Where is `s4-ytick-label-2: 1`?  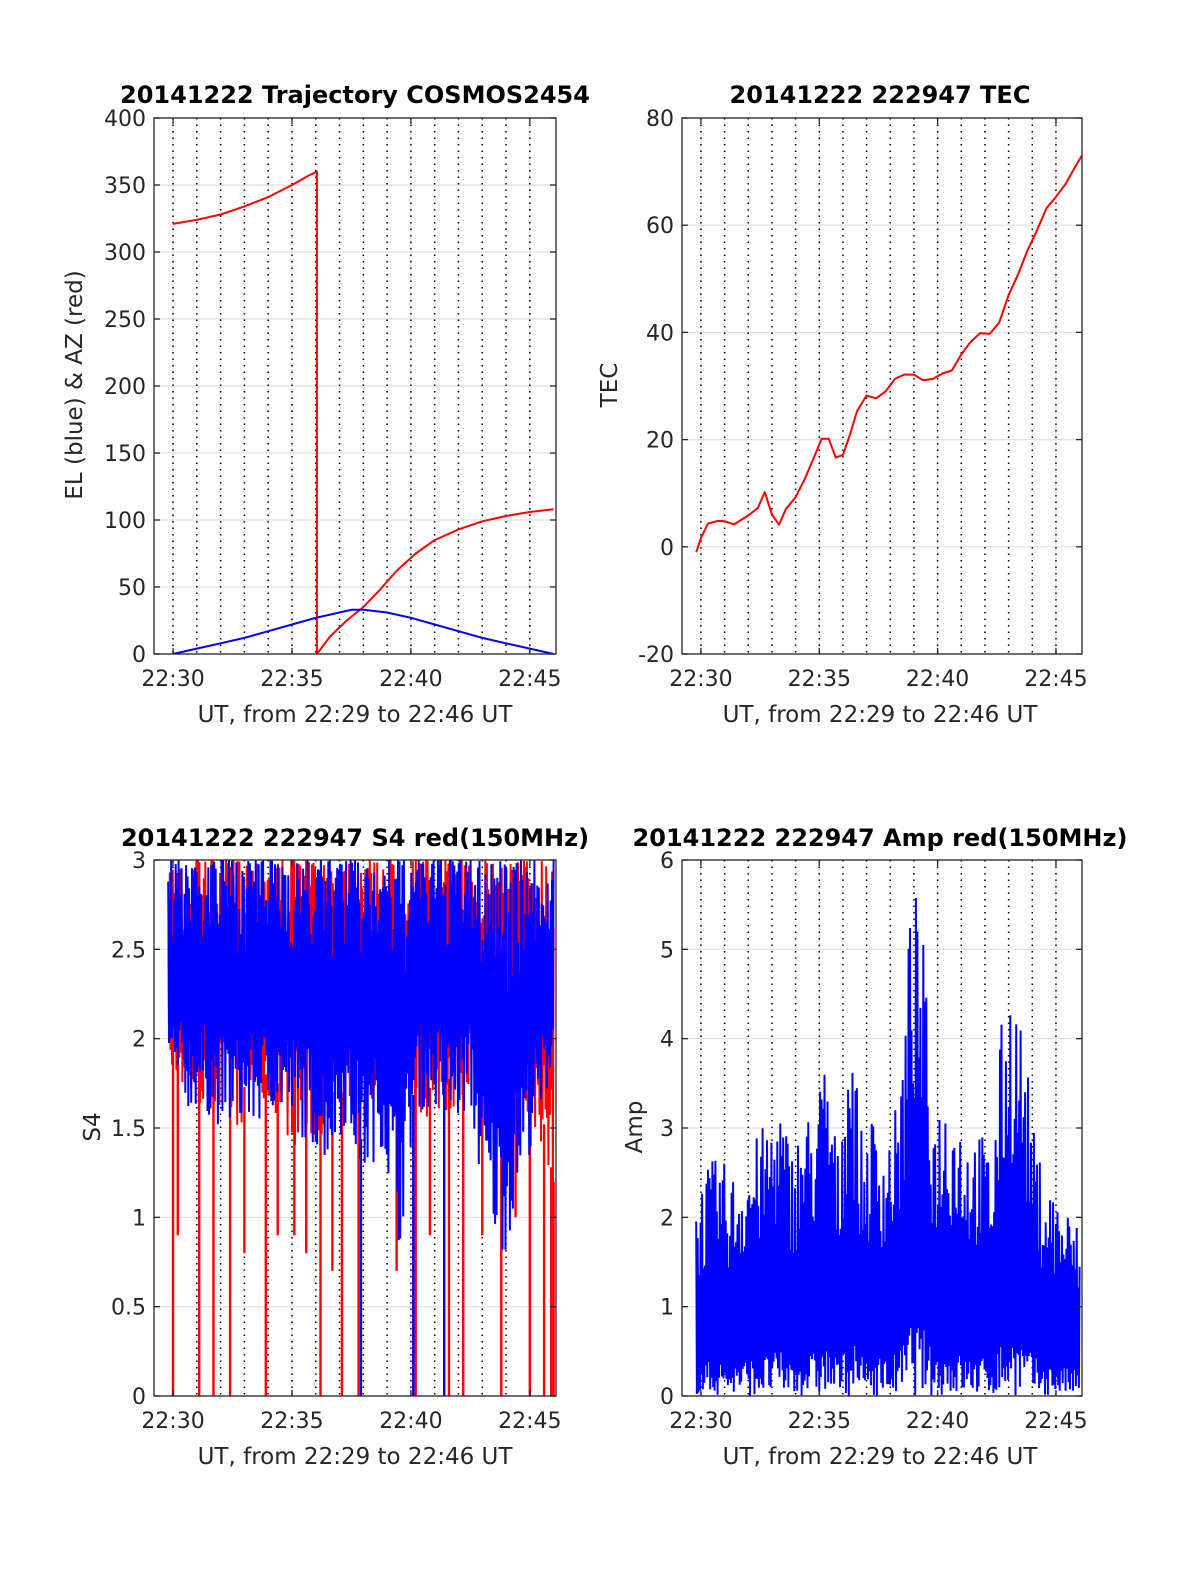
s4-ytick-label-2: 1 is located at coordinates (139, 1218).